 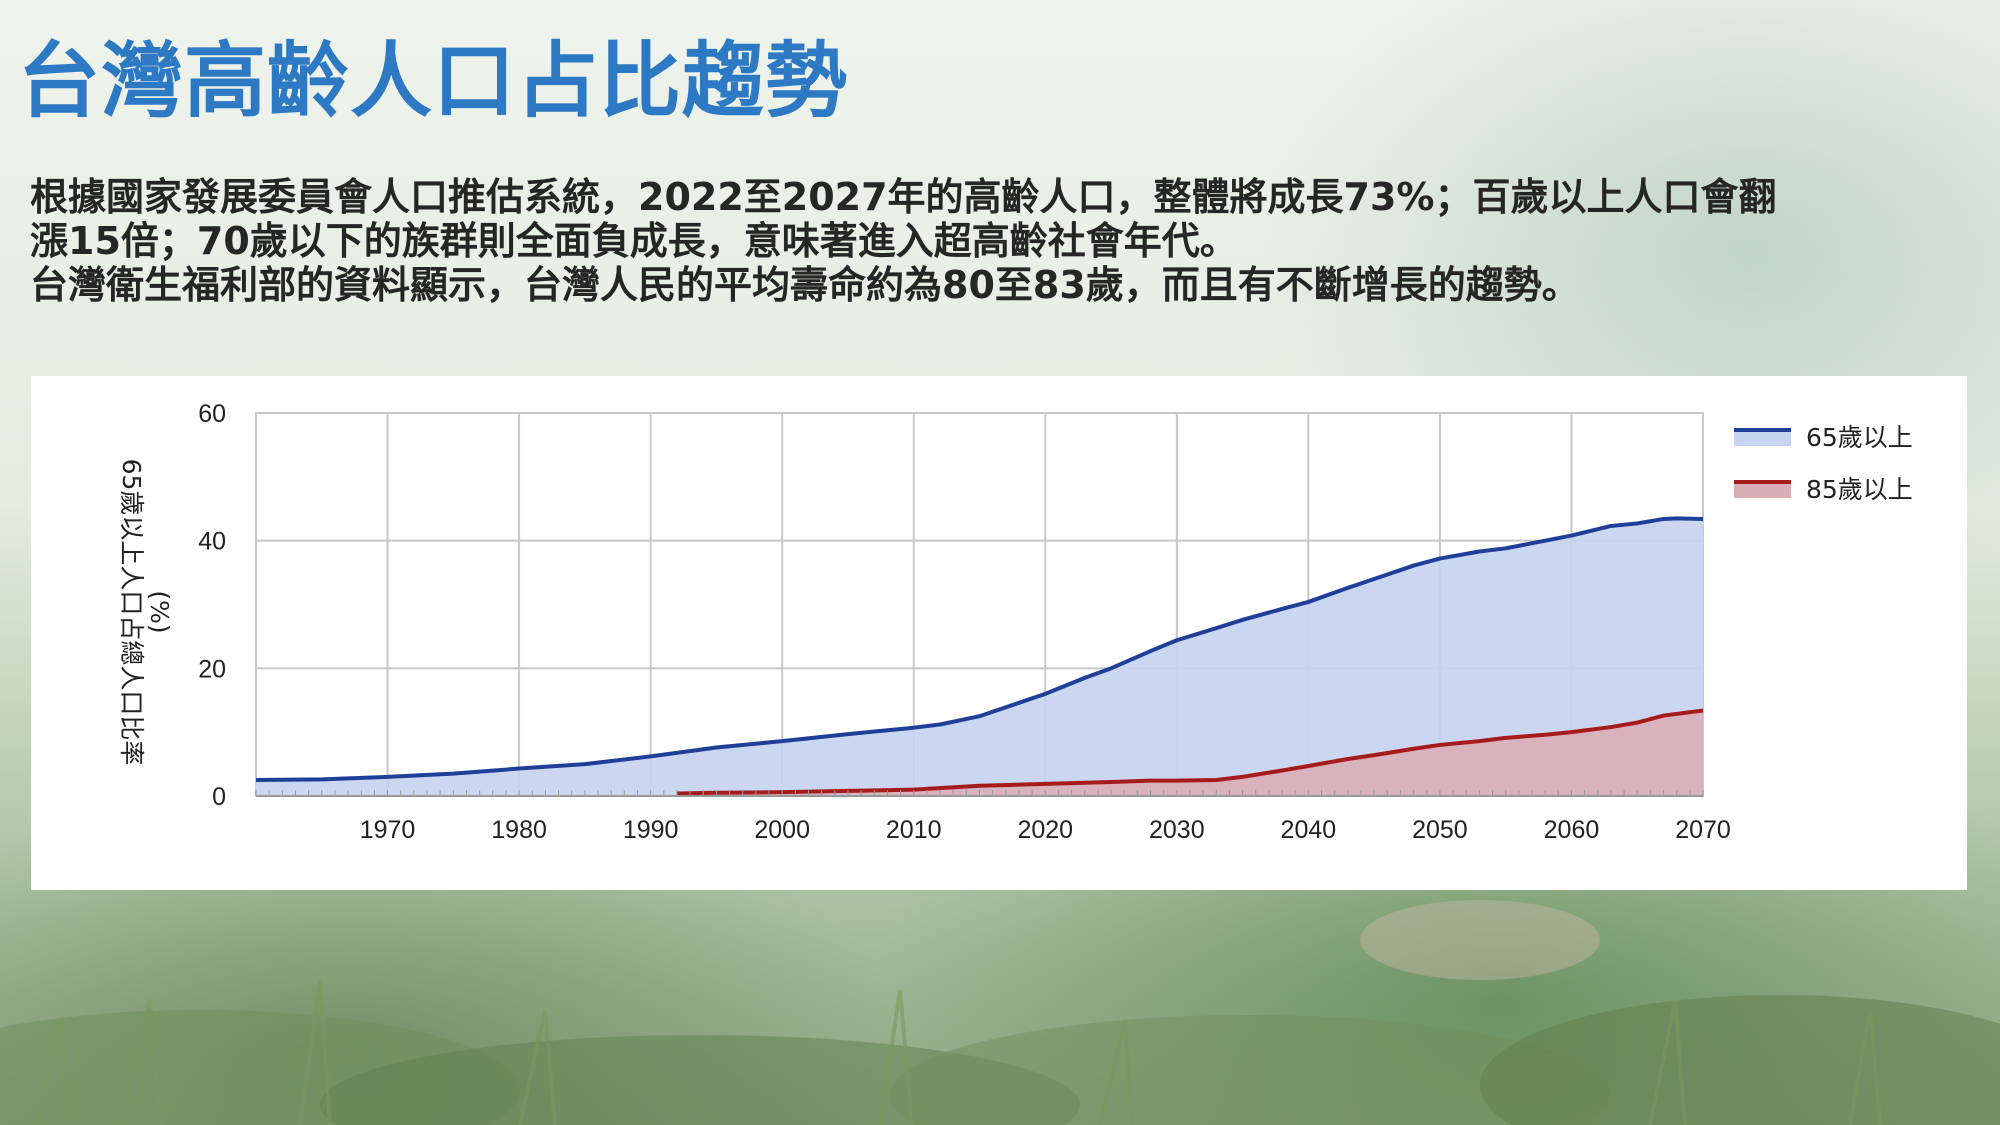 I want to click on x-tick-label: 2050, so click(x=1440, y=830).